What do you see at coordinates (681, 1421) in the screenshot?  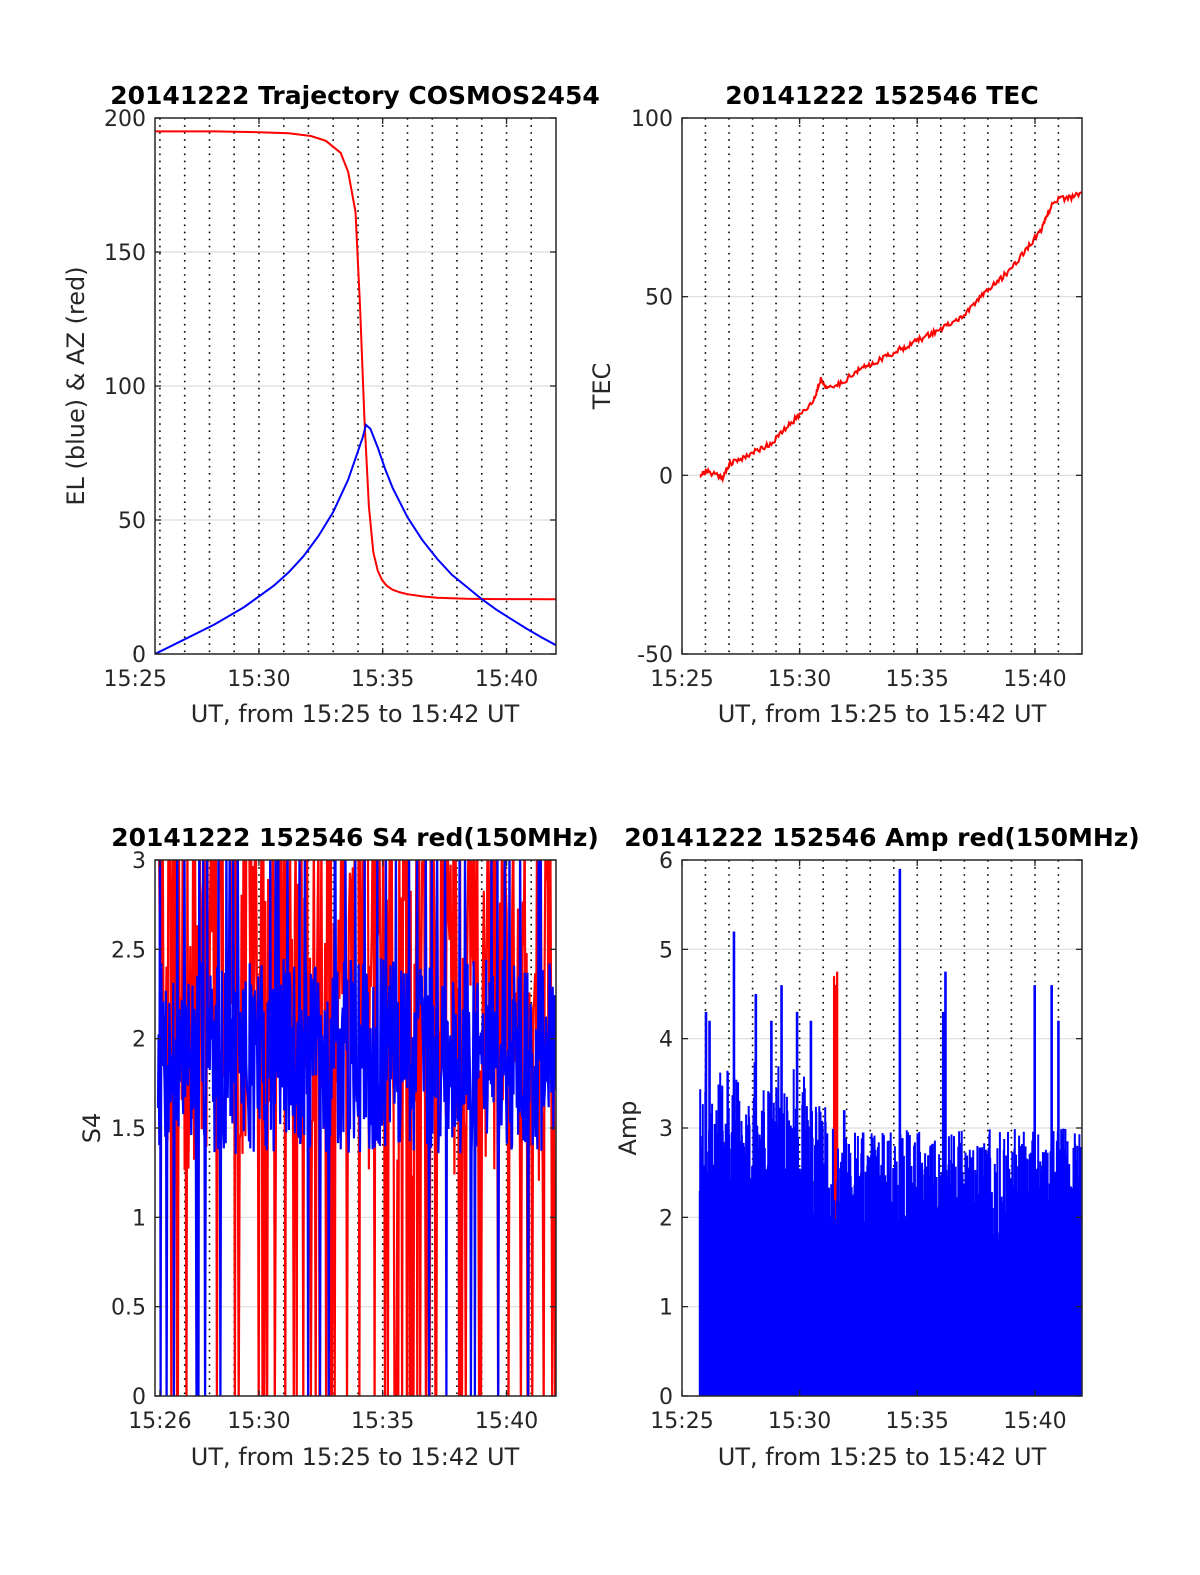 I see `amp-x-tick-label: 15:25` at bounding box center [681, 1421].